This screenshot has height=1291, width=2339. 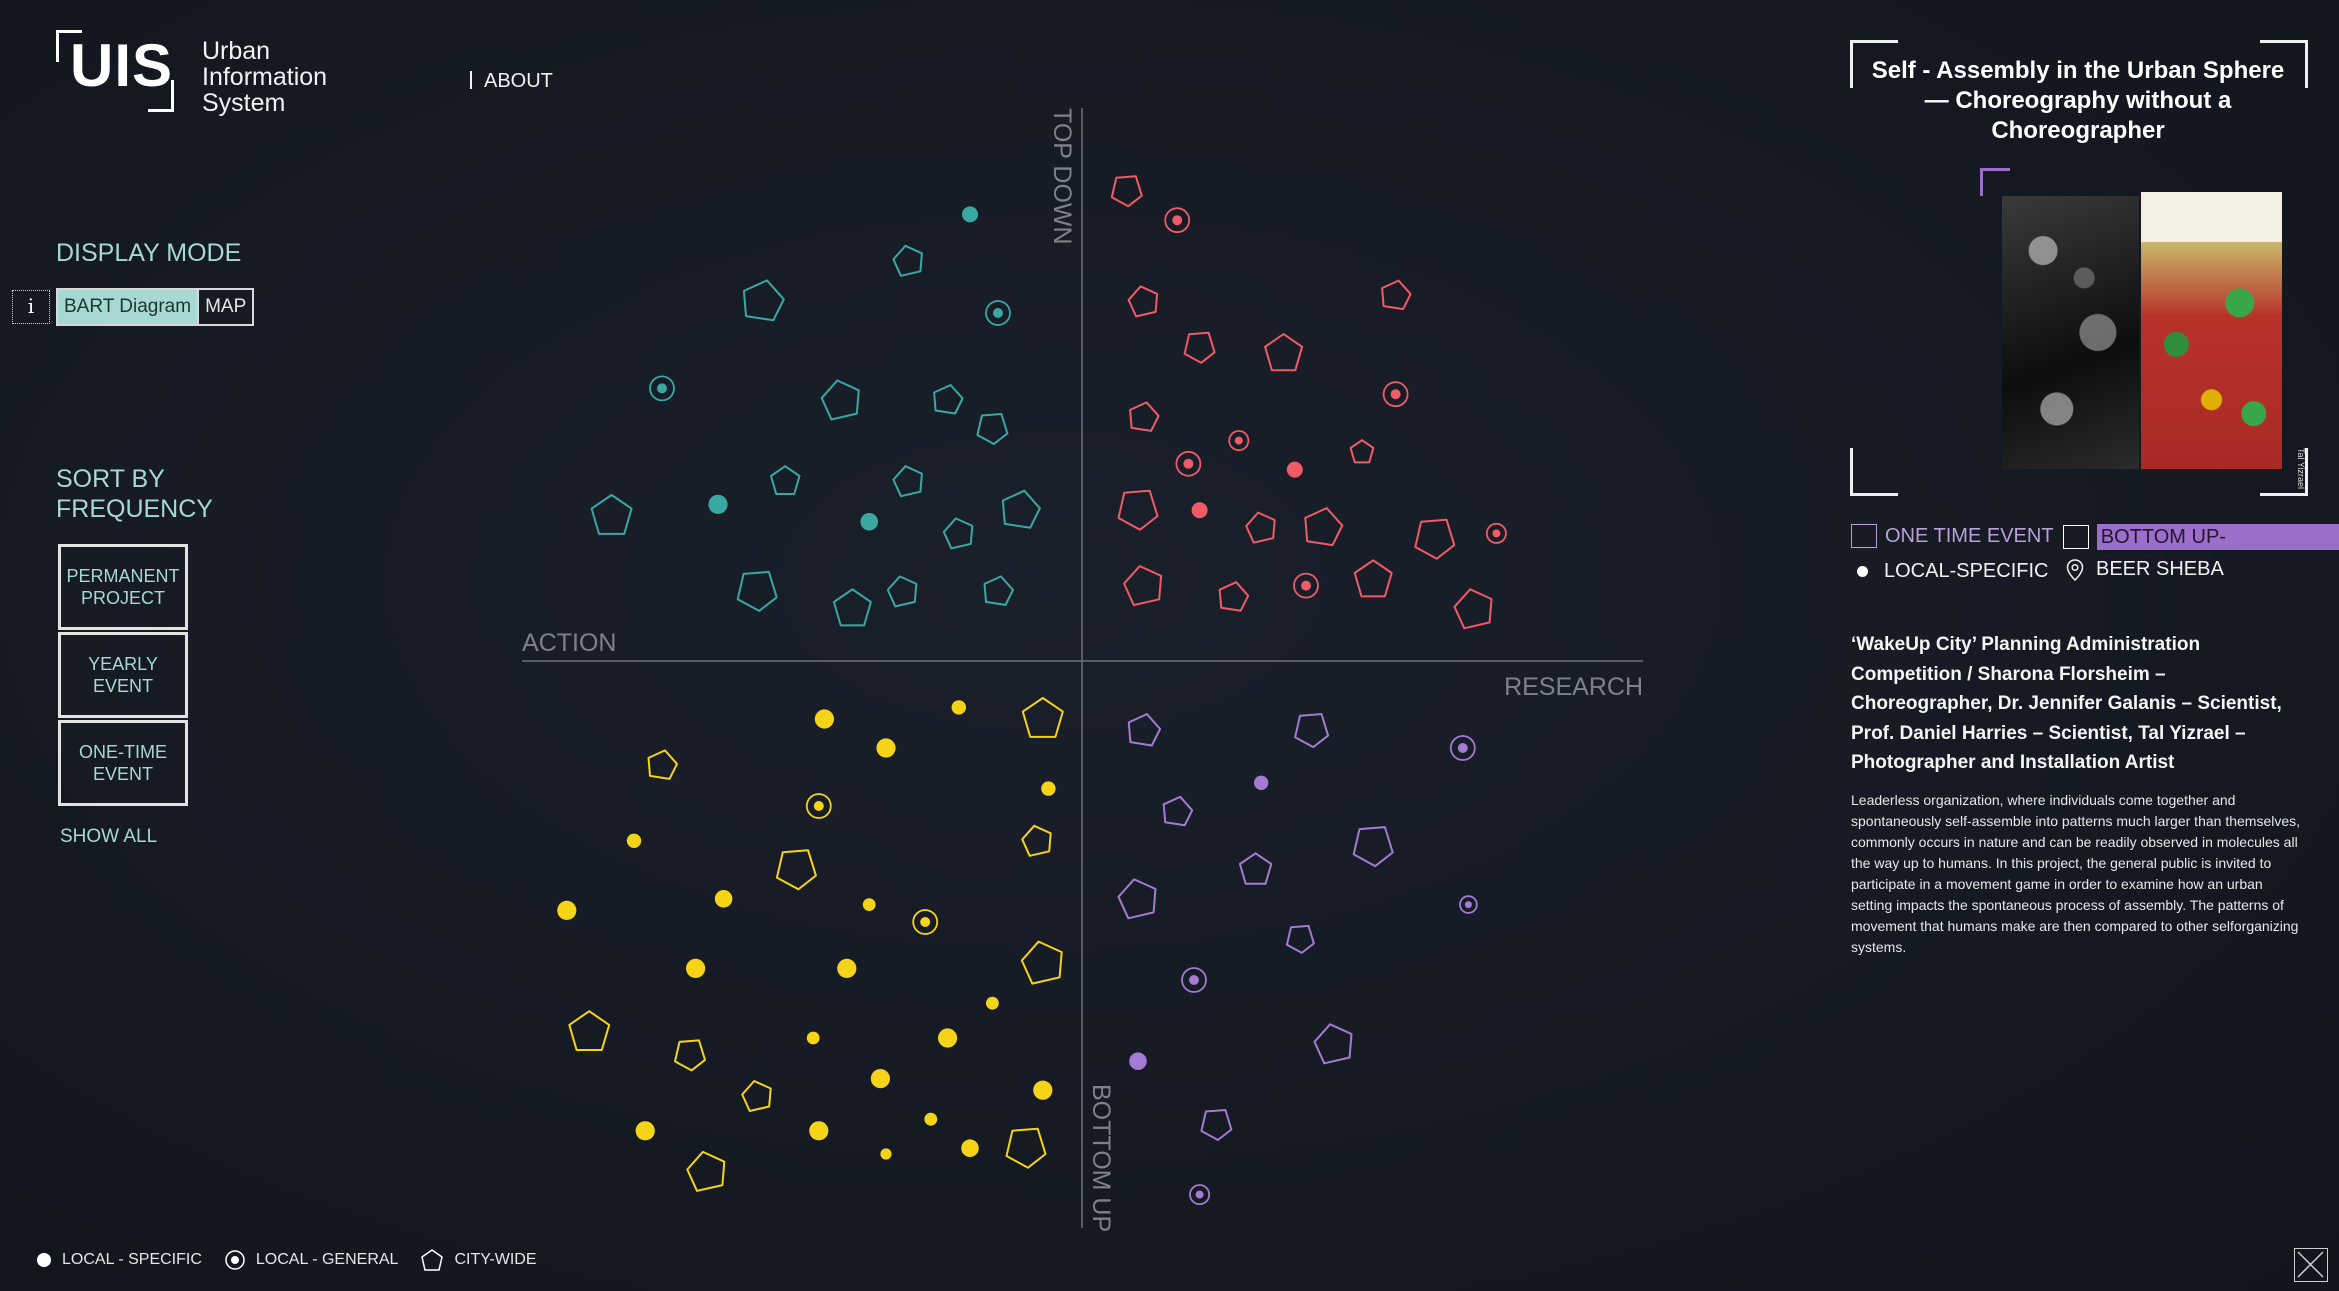 I want to click on close-button, so click(x=2311, y=1265).